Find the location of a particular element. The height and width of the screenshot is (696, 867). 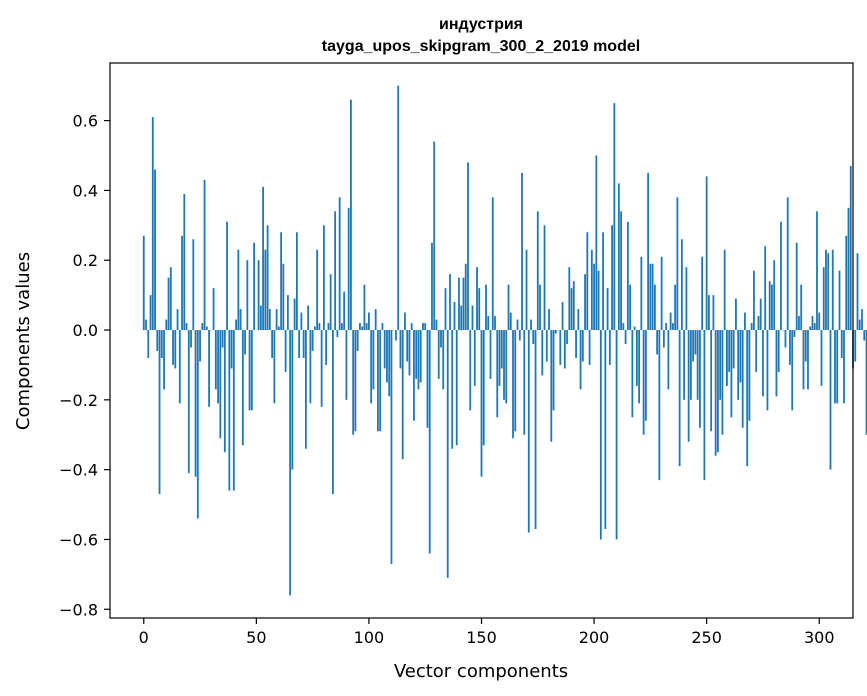

chart-title: индустрия is located at coordinates (481, 24).